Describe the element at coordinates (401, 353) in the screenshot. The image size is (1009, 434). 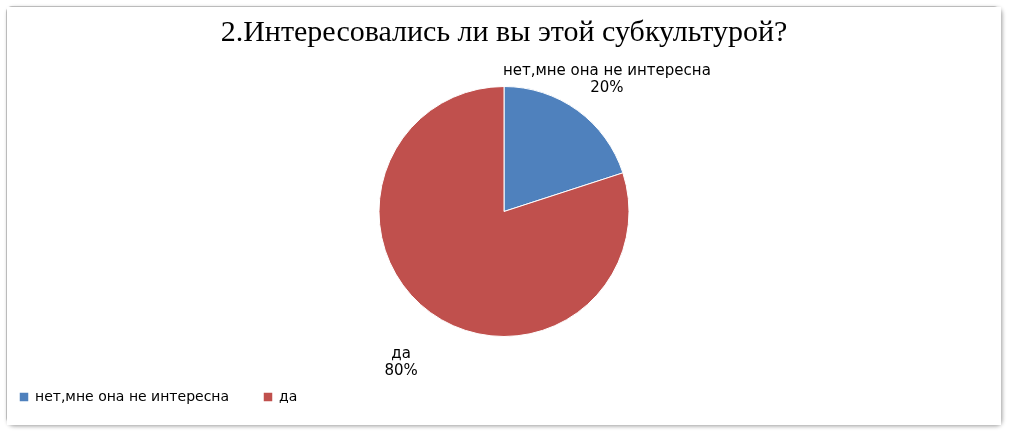
I see `slice-label: да` at that location.